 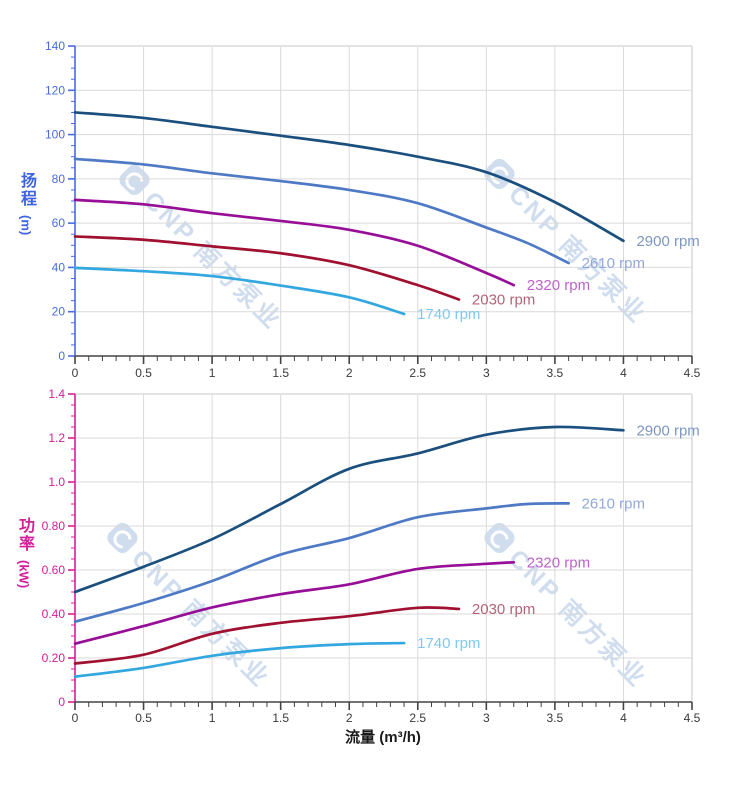 I want to click on y-tick-label: 100, so click(x=55, y=135).